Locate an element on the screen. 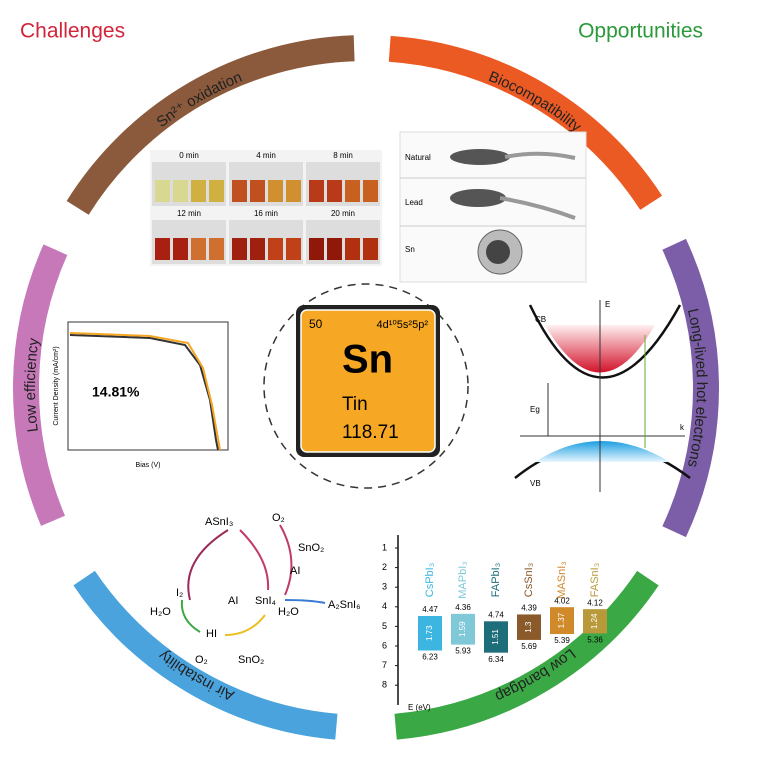 This screenshot has height=758, width=774. material-name: MASnI₃ is located at coordinates (562, 580).